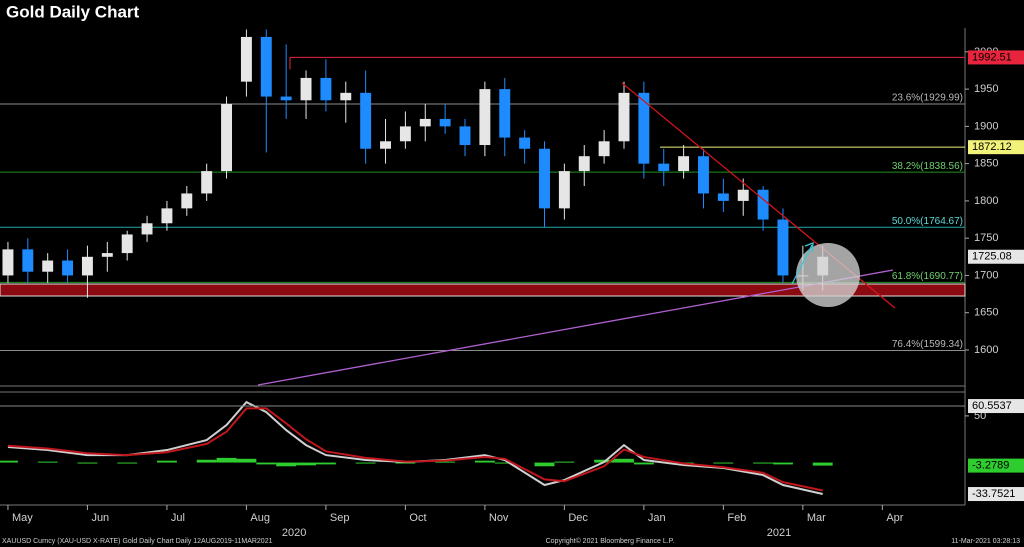 Image resolution: width=1024 pixels, height=547 pixels. I want to click on y-tick-label: 1600, so click(986, 350).